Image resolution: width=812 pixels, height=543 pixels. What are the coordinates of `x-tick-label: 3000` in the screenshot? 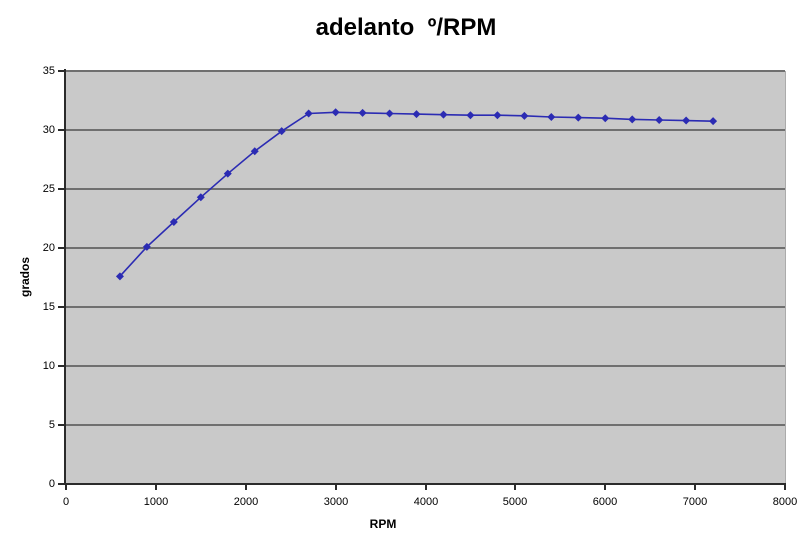 It's located at (336, 502).